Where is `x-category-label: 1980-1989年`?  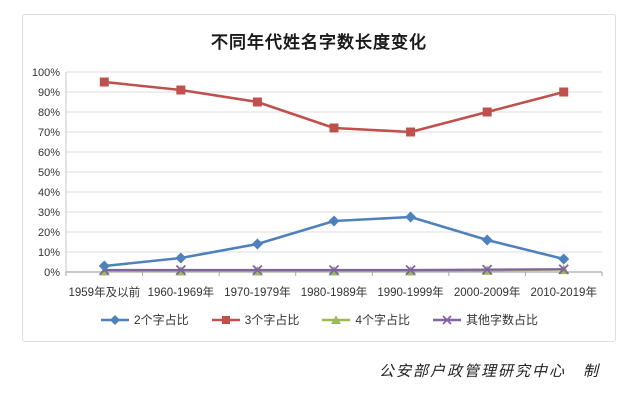 x-category-label: 1980-1989年 is located at coordinates (334, 292).